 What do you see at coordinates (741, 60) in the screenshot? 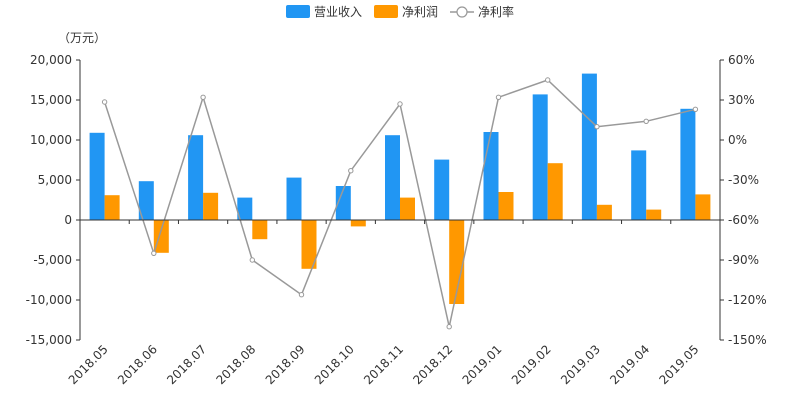
I see `right-tick-label: 60%` at bounding box center [741, 60].